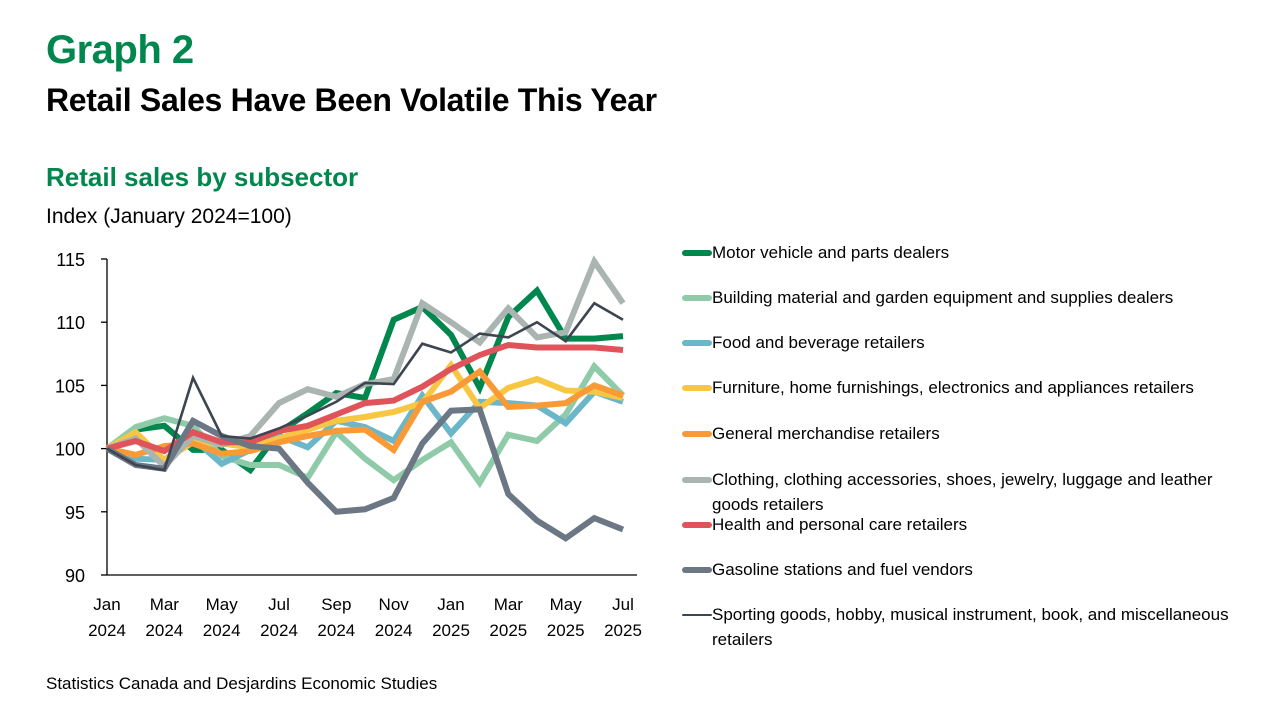 Image resolution: width=1280 pixels, height=720 pixels. Describe the element at coordinates (831, 252) in the screenshot. I see `legend-label: Motor vehicle and parts dealers` at that location.